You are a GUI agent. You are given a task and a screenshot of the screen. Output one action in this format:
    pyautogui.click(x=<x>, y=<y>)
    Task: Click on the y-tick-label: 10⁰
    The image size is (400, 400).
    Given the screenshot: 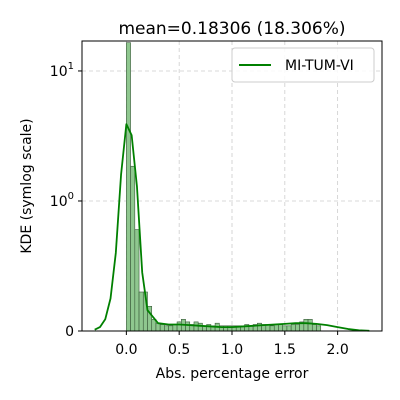 What is the action you would take?
    pyautogui.click(x=62, y=200)
    